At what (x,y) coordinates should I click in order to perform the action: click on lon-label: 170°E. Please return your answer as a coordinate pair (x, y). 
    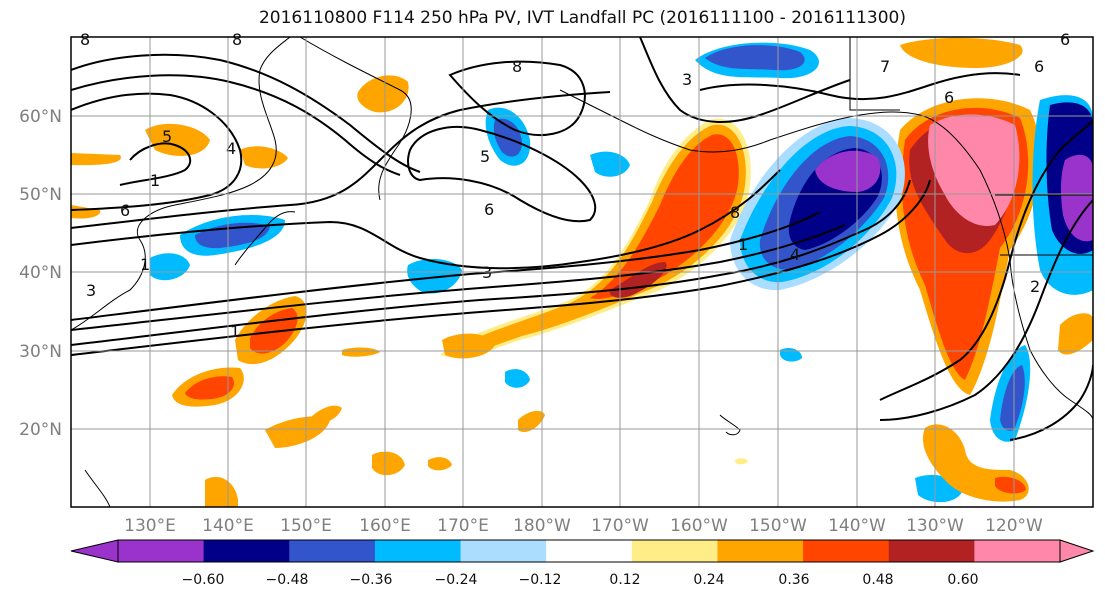
    Looking at the image, I should click on (463, 526).